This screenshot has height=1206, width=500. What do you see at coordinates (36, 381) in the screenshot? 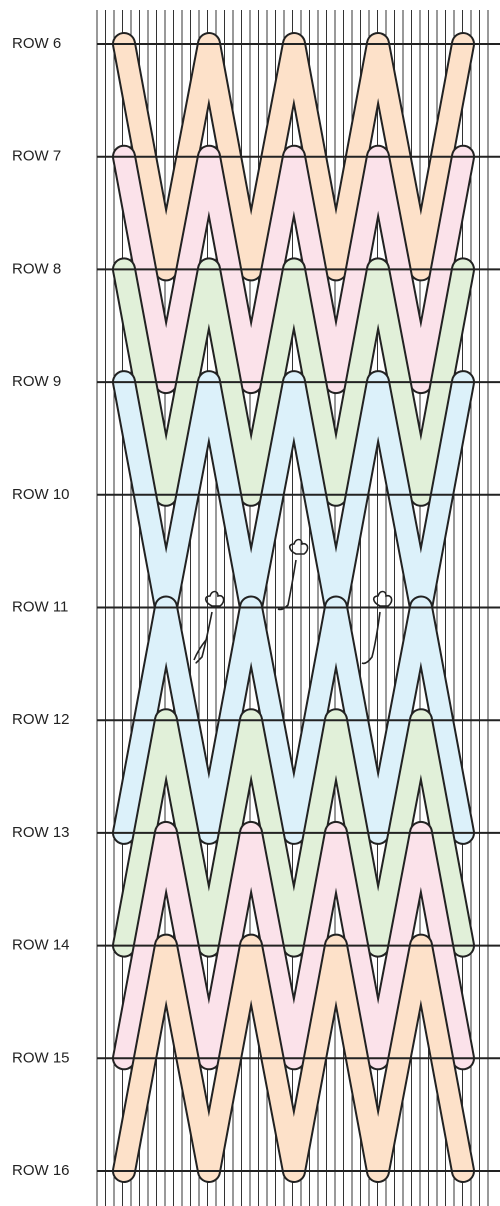
I see `row-label: ROW 9` at bounding box center [36, 381].